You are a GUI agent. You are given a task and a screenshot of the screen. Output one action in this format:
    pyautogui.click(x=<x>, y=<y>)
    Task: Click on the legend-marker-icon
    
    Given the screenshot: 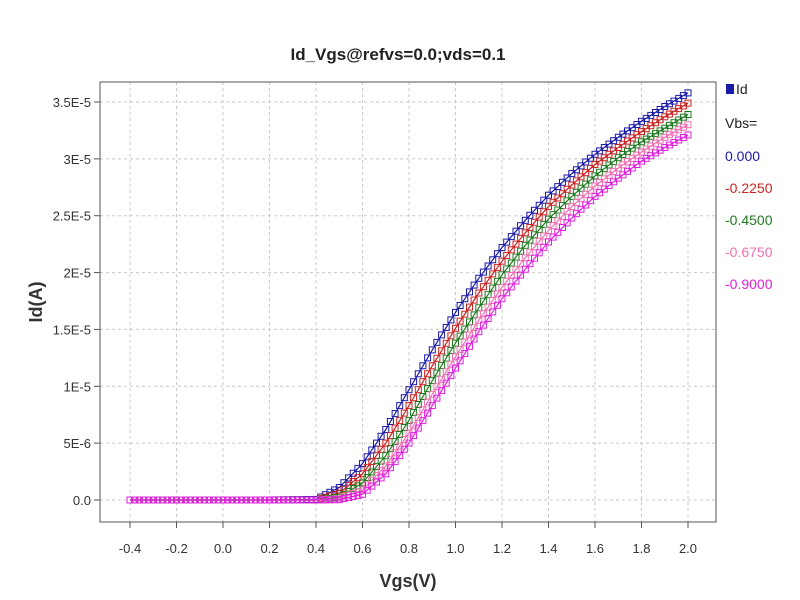 What is the action you would take?
    pyautogui.click(x=730, y=89)
    